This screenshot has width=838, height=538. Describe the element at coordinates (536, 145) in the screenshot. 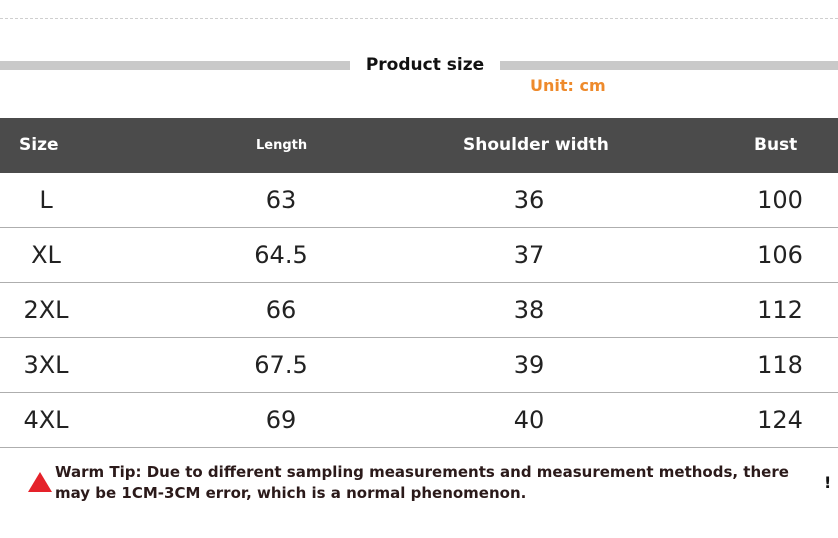

I see `column-header-shoulder-width: Shoulder width` at that location.